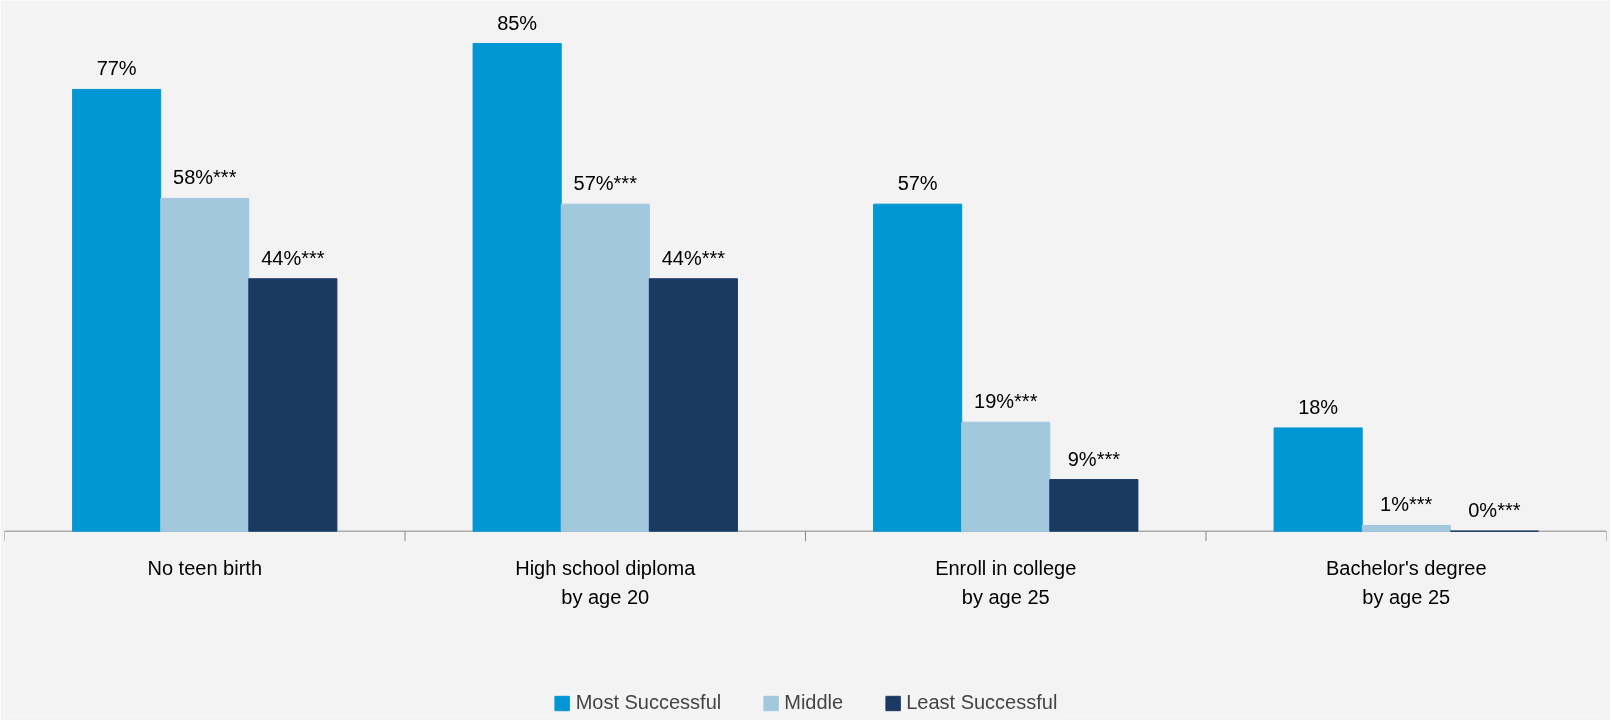 This screenshot has width=1618, height=726. Describe the element at coordinates (1494, 510) in the screenshot. I see `data-label: 0%***` at that location.